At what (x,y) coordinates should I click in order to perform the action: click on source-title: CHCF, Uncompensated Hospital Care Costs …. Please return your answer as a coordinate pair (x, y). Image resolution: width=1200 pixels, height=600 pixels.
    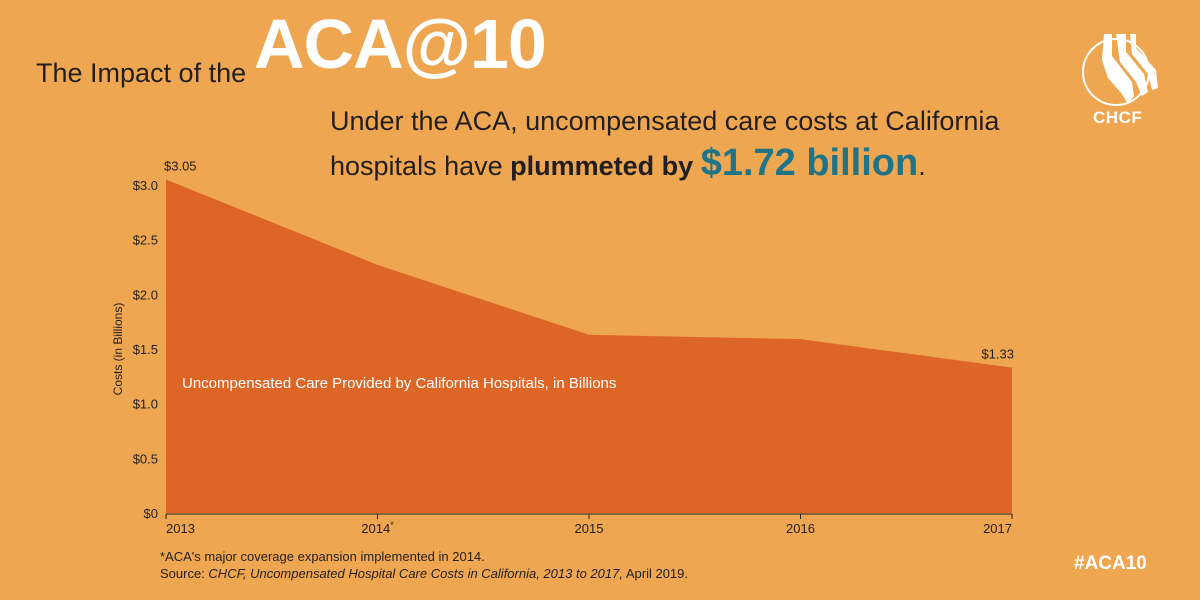
    Looking at the image, I should click on (415, 573).